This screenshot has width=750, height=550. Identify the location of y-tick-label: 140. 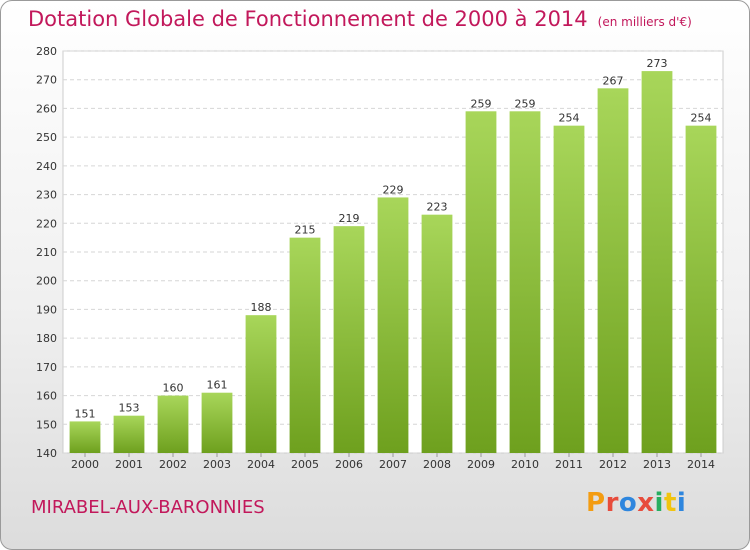
(46, 453).